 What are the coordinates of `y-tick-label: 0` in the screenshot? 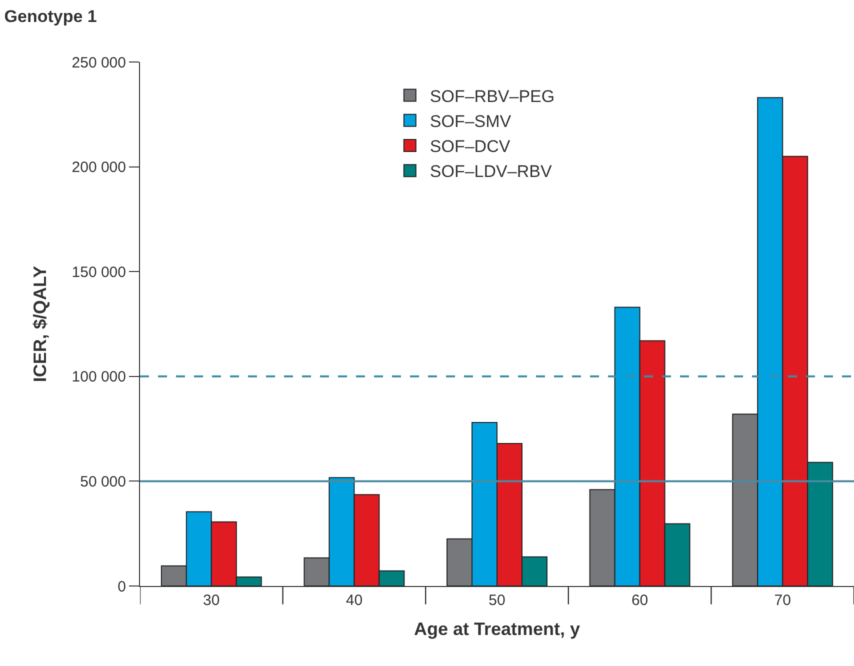 It's located at (122, 587).